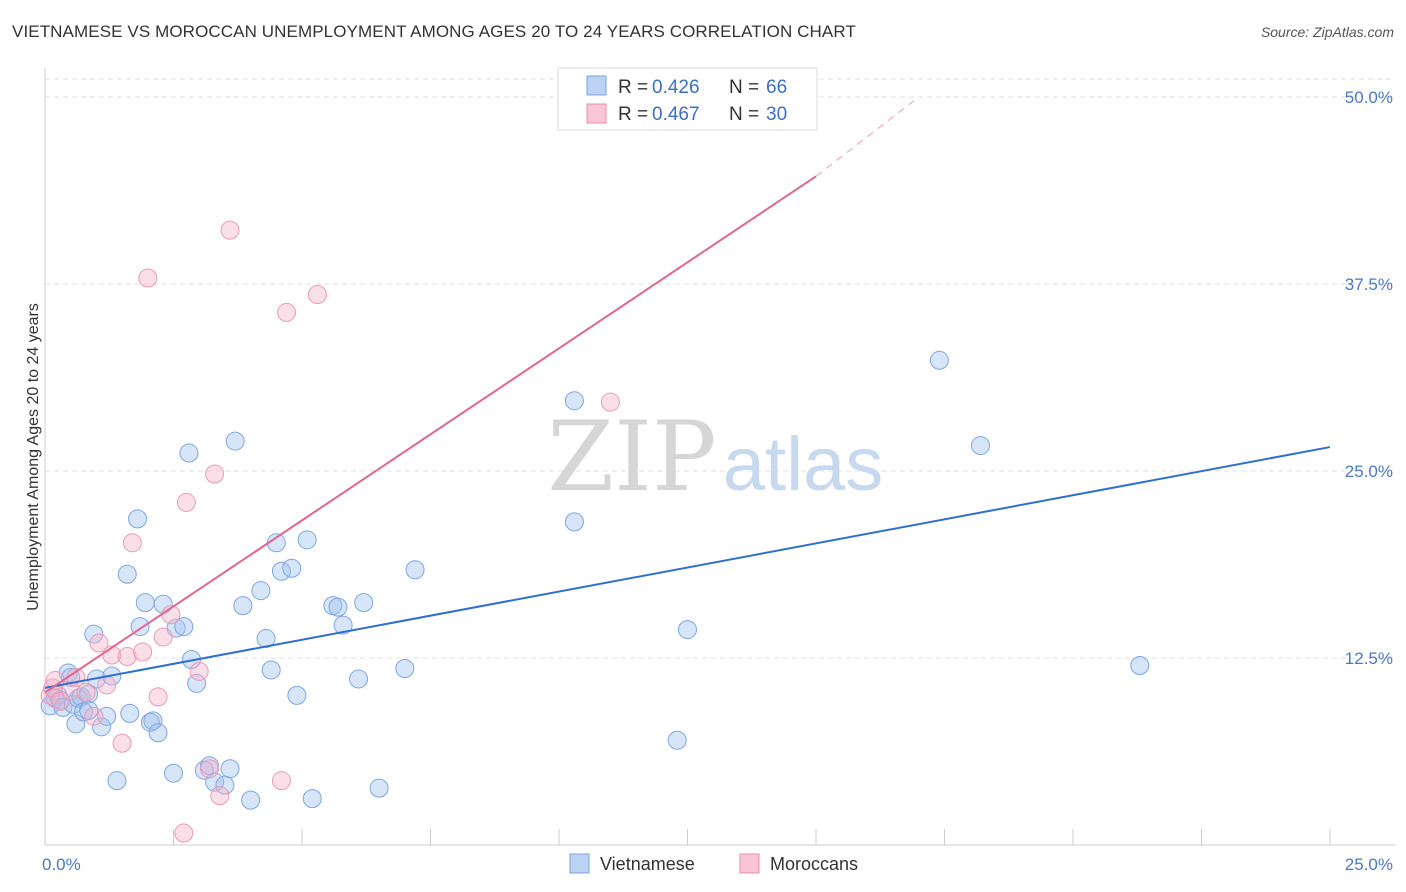 The image size is (1406, 892). Describe the element at coordinates (1369, 658) in the screenshot. I see `y-tick-label-0: 12.5%` at that location.